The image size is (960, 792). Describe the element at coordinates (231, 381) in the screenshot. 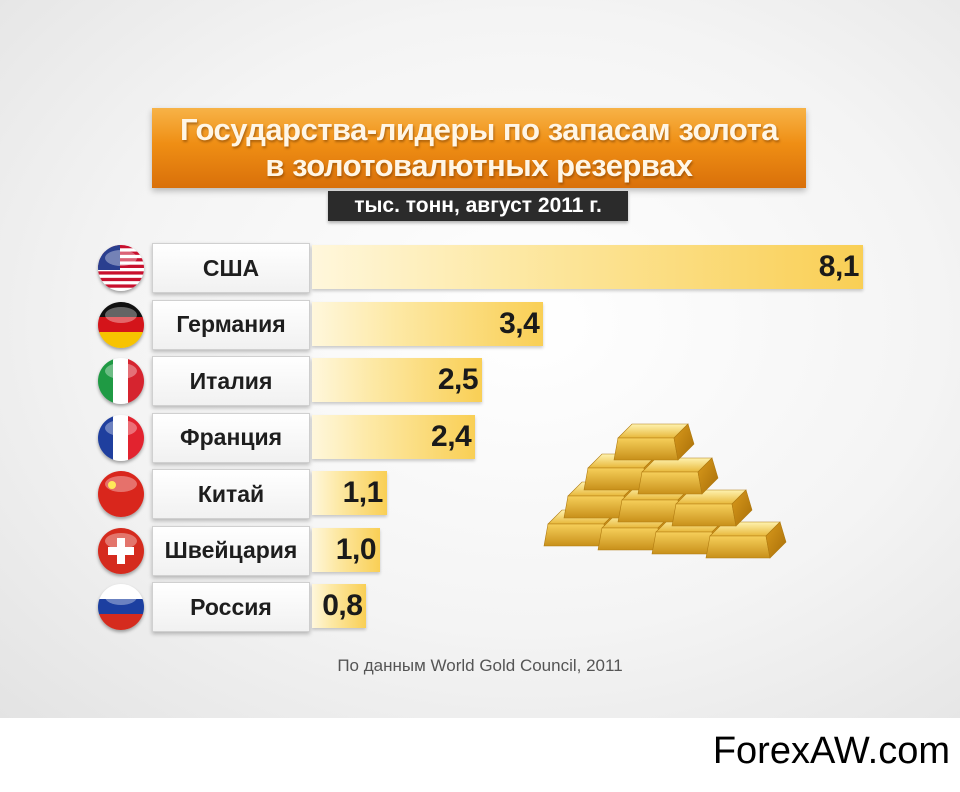

I see `category-label: Италия` at that location.